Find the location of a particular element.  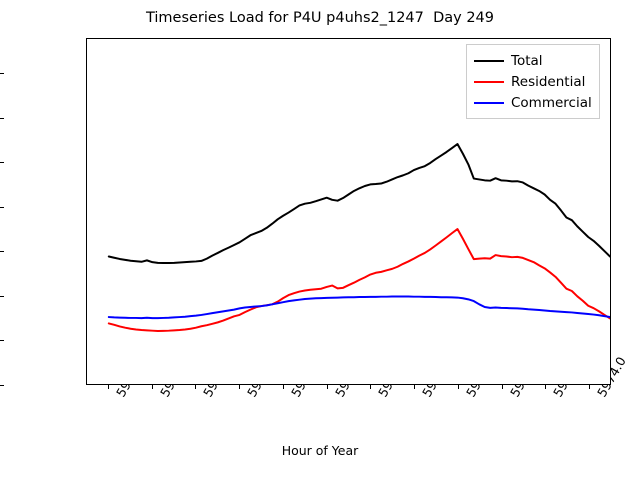

chart-legend: Total Residential Commercial is located at coordinates (533, 81).